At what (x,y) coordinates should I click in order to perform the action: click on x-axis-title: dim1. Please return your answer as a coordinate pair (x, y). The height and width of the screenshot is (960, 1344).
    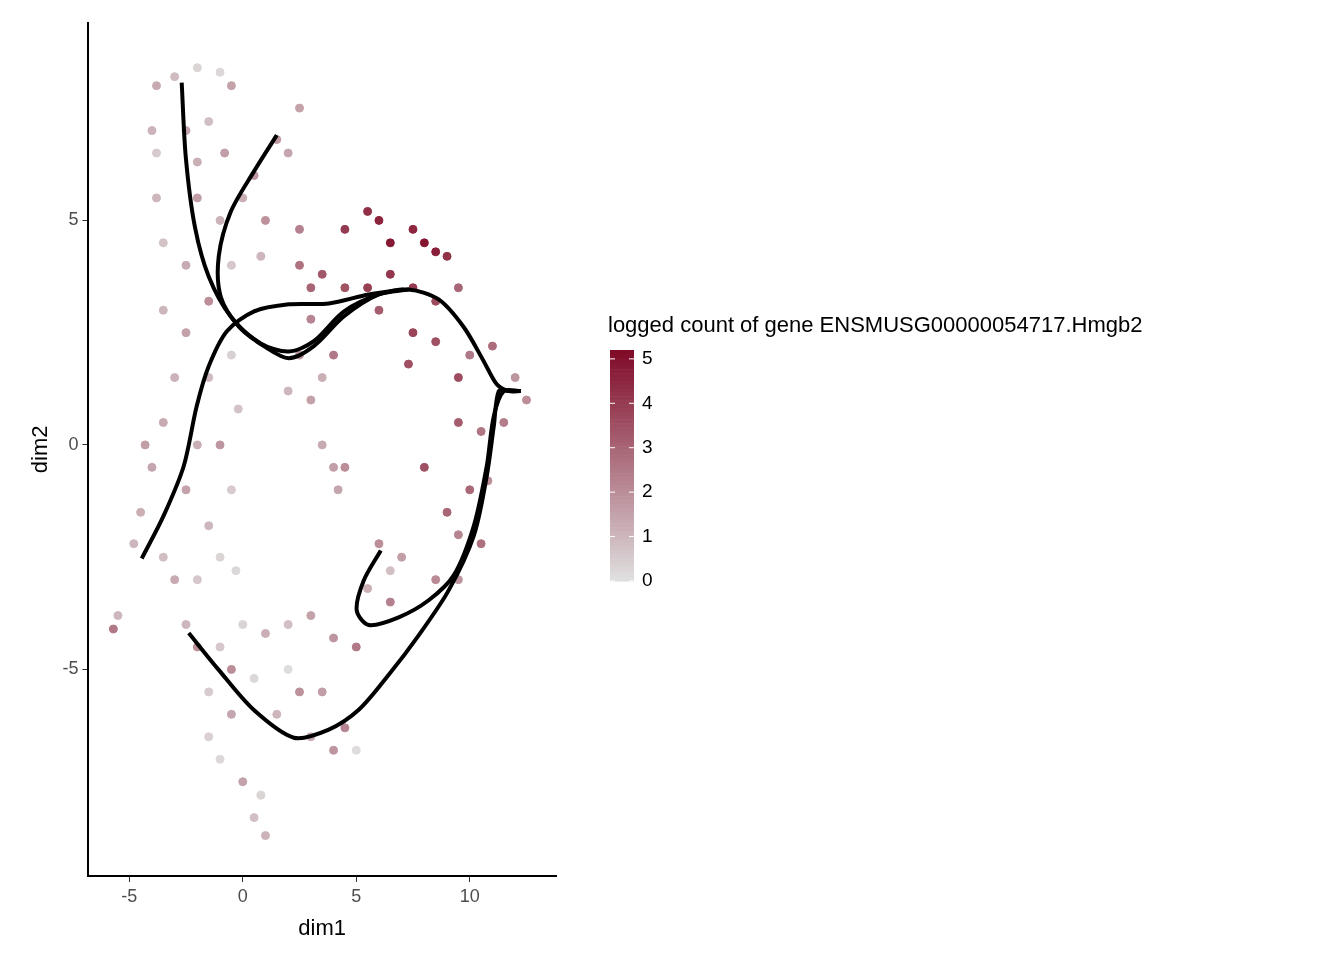
    Looking at the image, I should click on (322, 927).